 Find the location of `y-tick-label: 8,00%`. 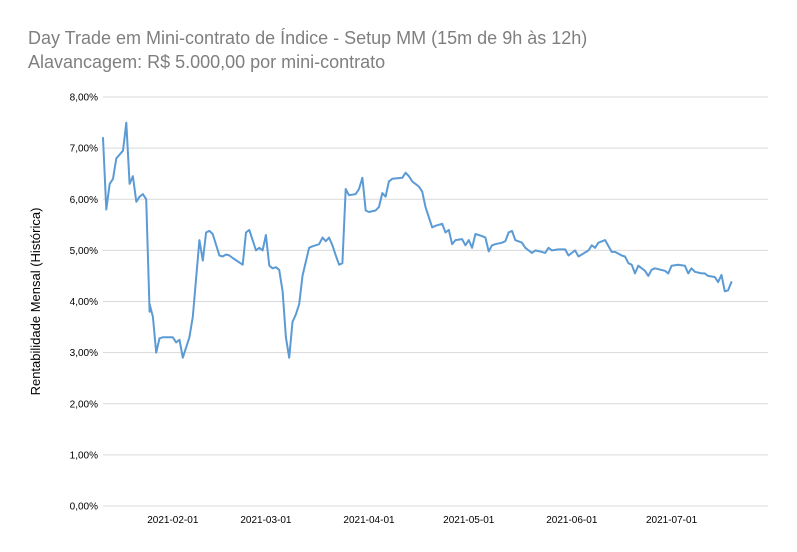

y-tick-label: 8,00% is located at coordinates (84, 98).